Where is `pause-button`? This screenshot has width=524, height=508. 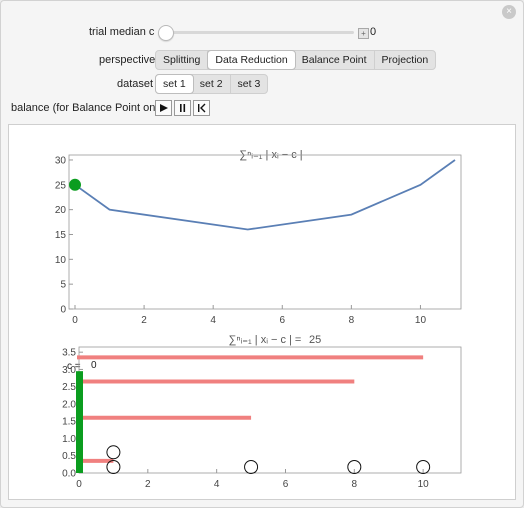
pause-button is located at coordinates (182, 108).